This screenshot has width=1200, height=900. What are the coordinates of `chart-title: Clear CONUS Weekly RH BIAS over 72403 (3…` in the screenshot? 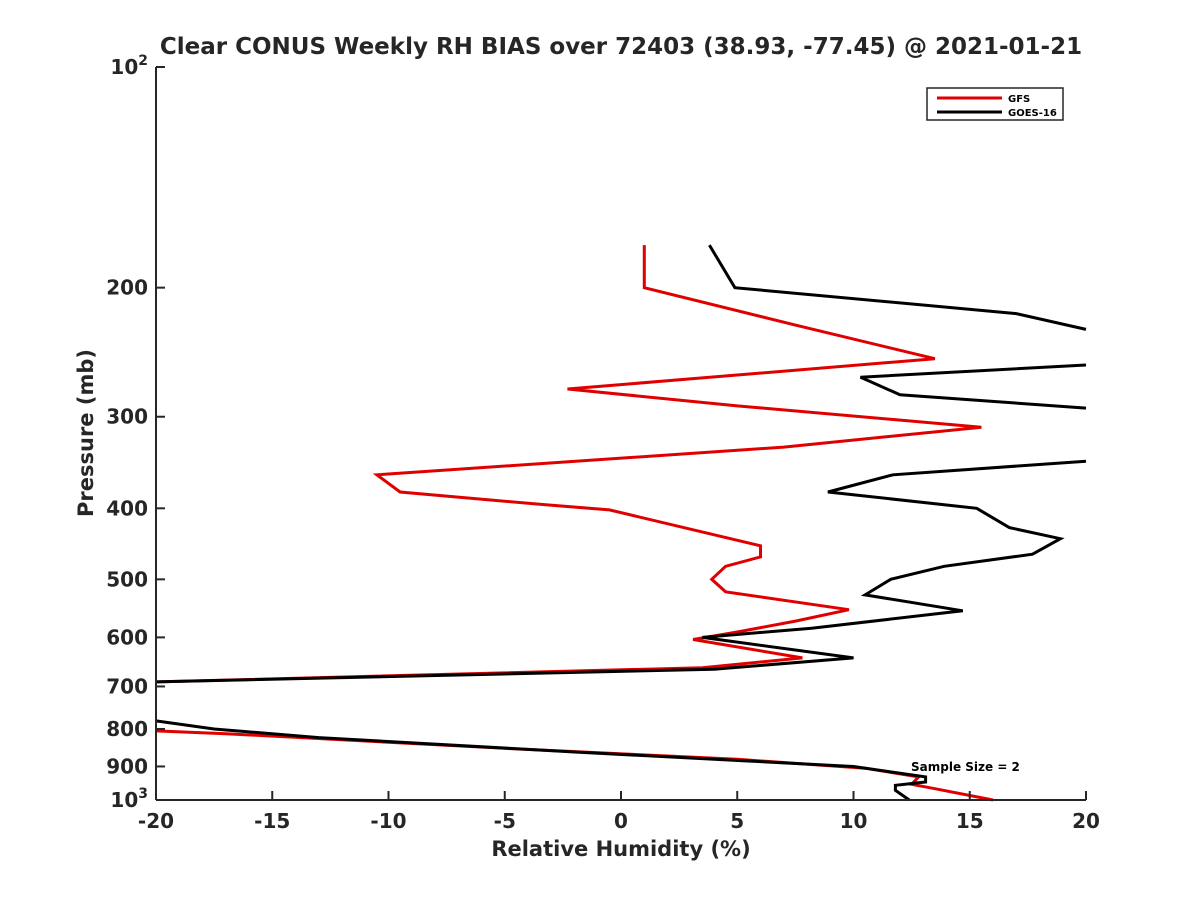 It's located at (621, 47).